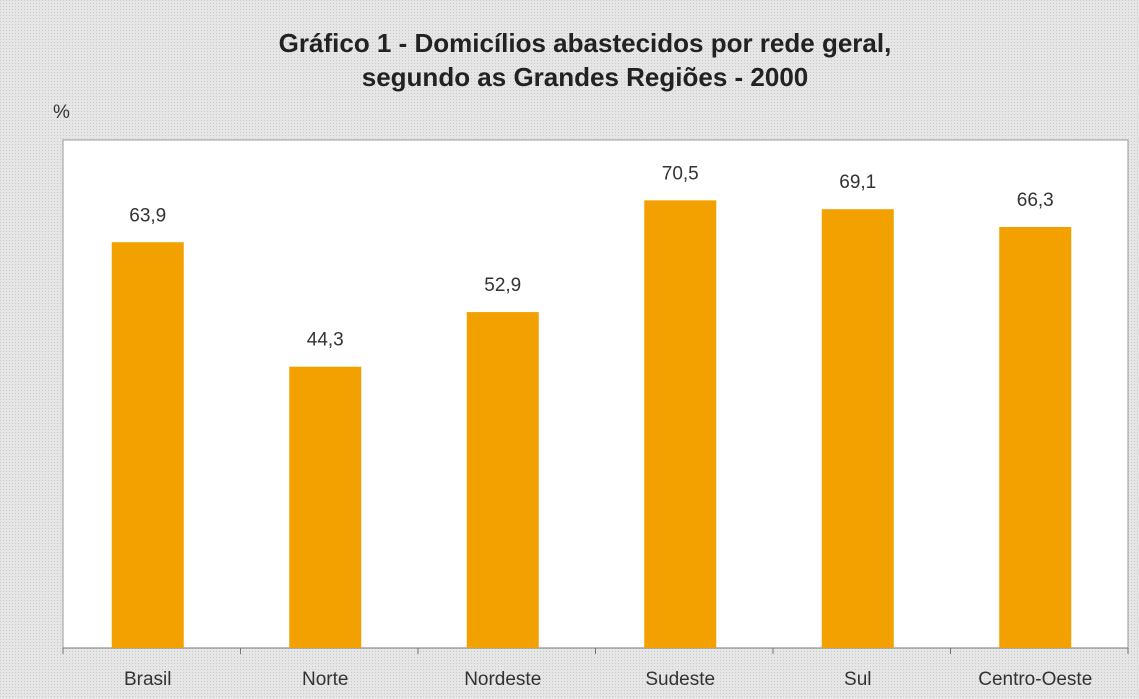 Image resolution: width=1139 pixels, height=699 pixels. Describe the element at coordinates (502, 285) in the screenshot. I see `data-label: 52,9` at that location.